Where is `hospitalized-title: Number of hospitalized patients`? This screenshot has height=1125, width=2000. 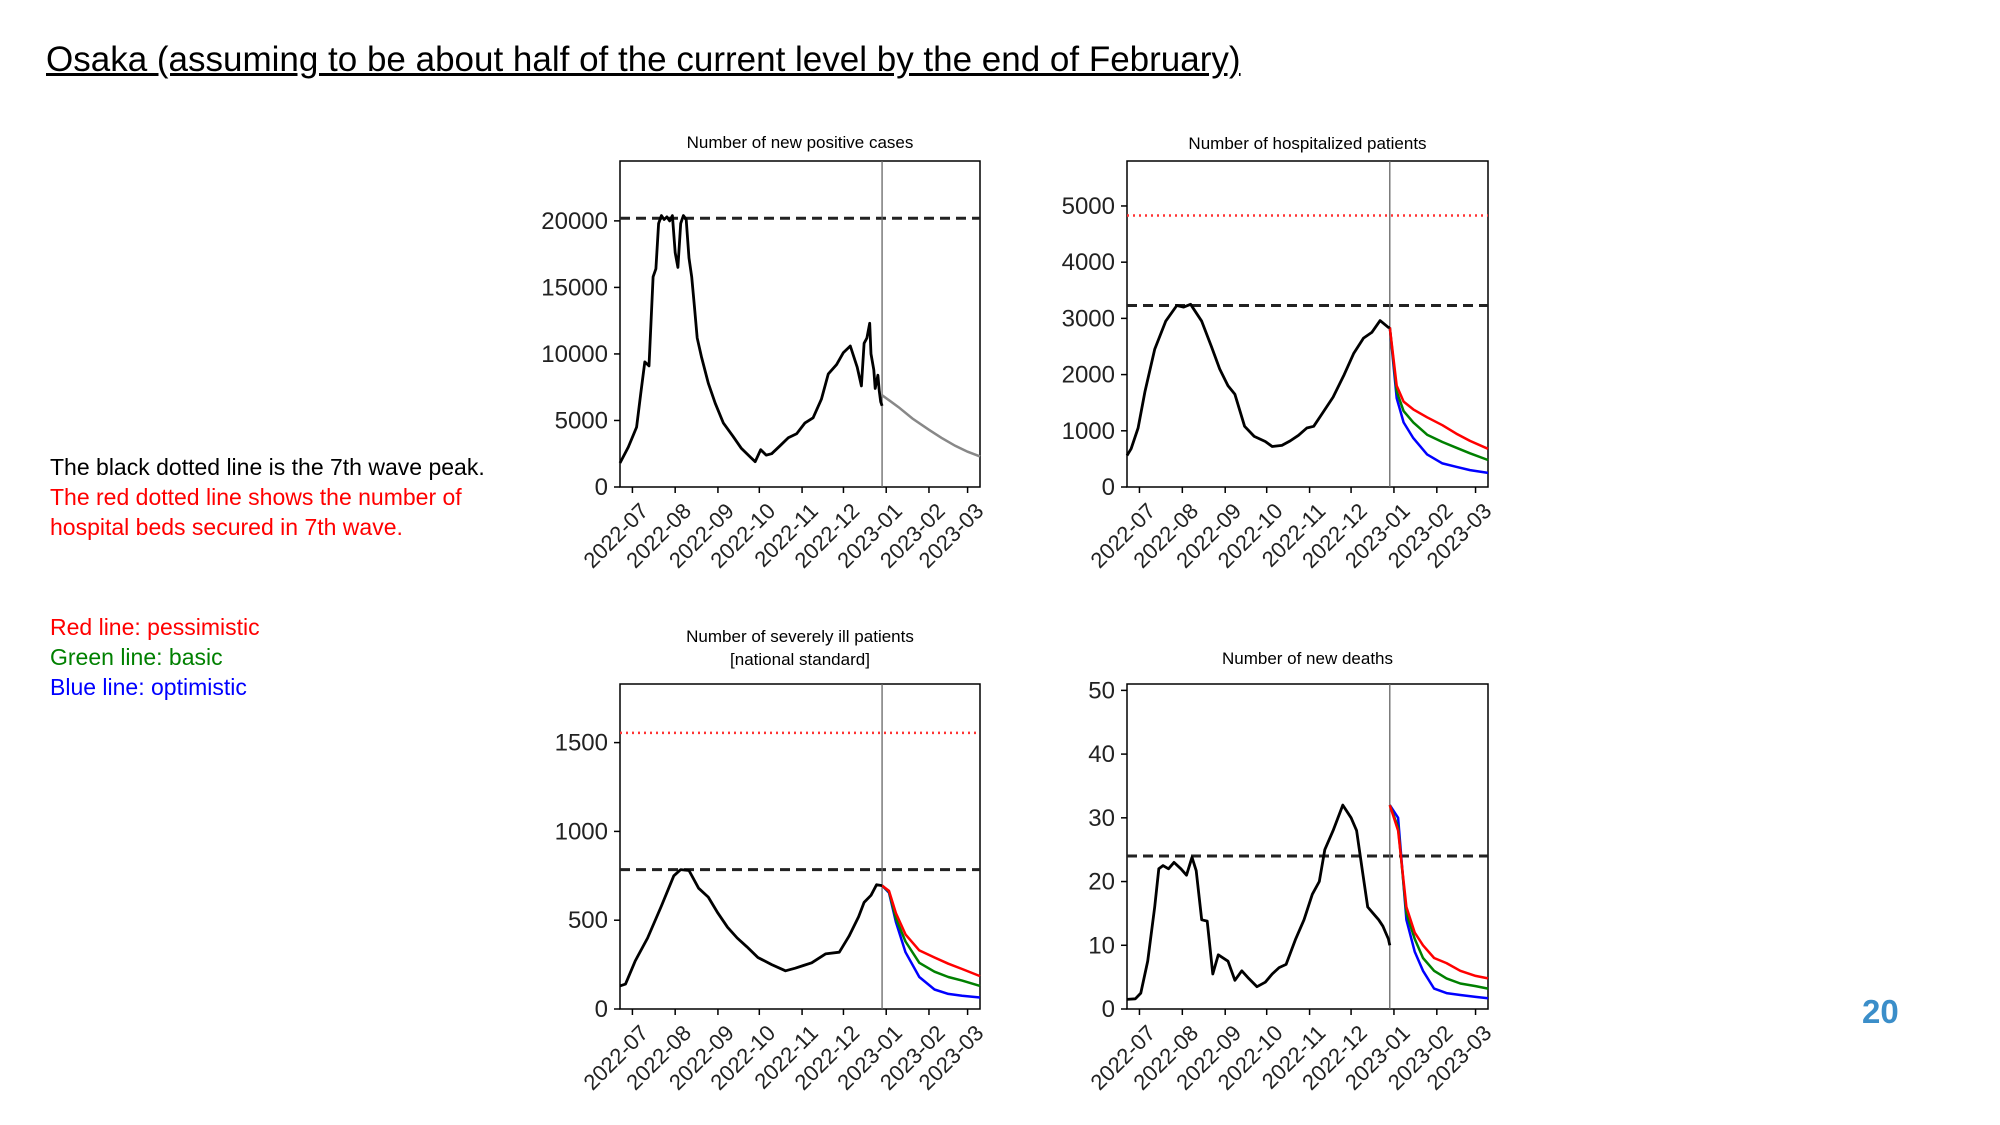
hospitalized-title: Number of hospitalized patients is located at coordinates (1307, 143).